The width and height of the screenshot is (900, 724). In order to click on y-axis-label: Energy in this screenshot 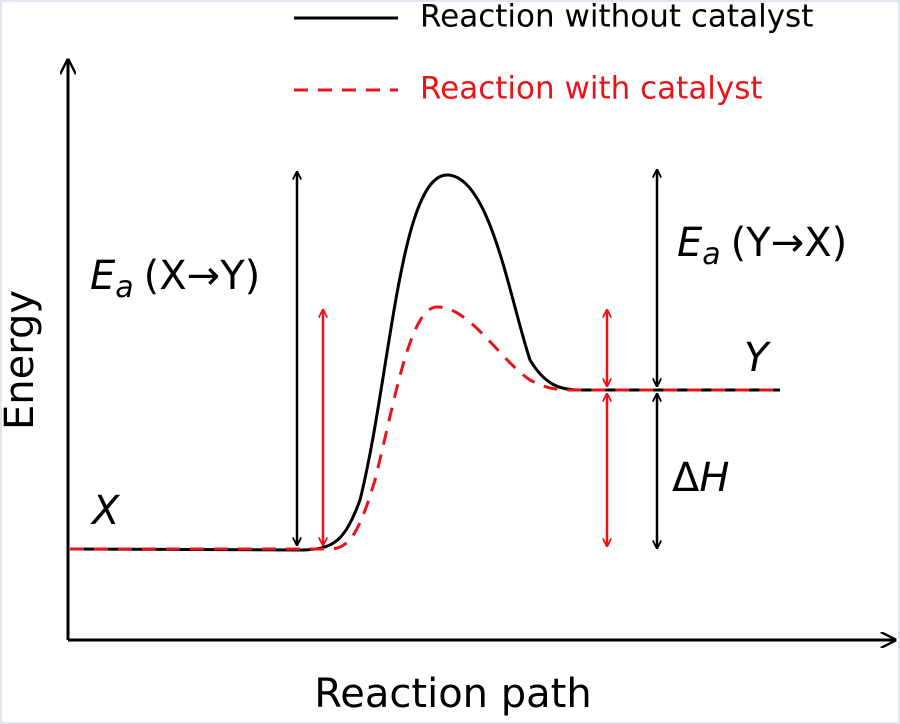, I will do `click(21, 360)`.